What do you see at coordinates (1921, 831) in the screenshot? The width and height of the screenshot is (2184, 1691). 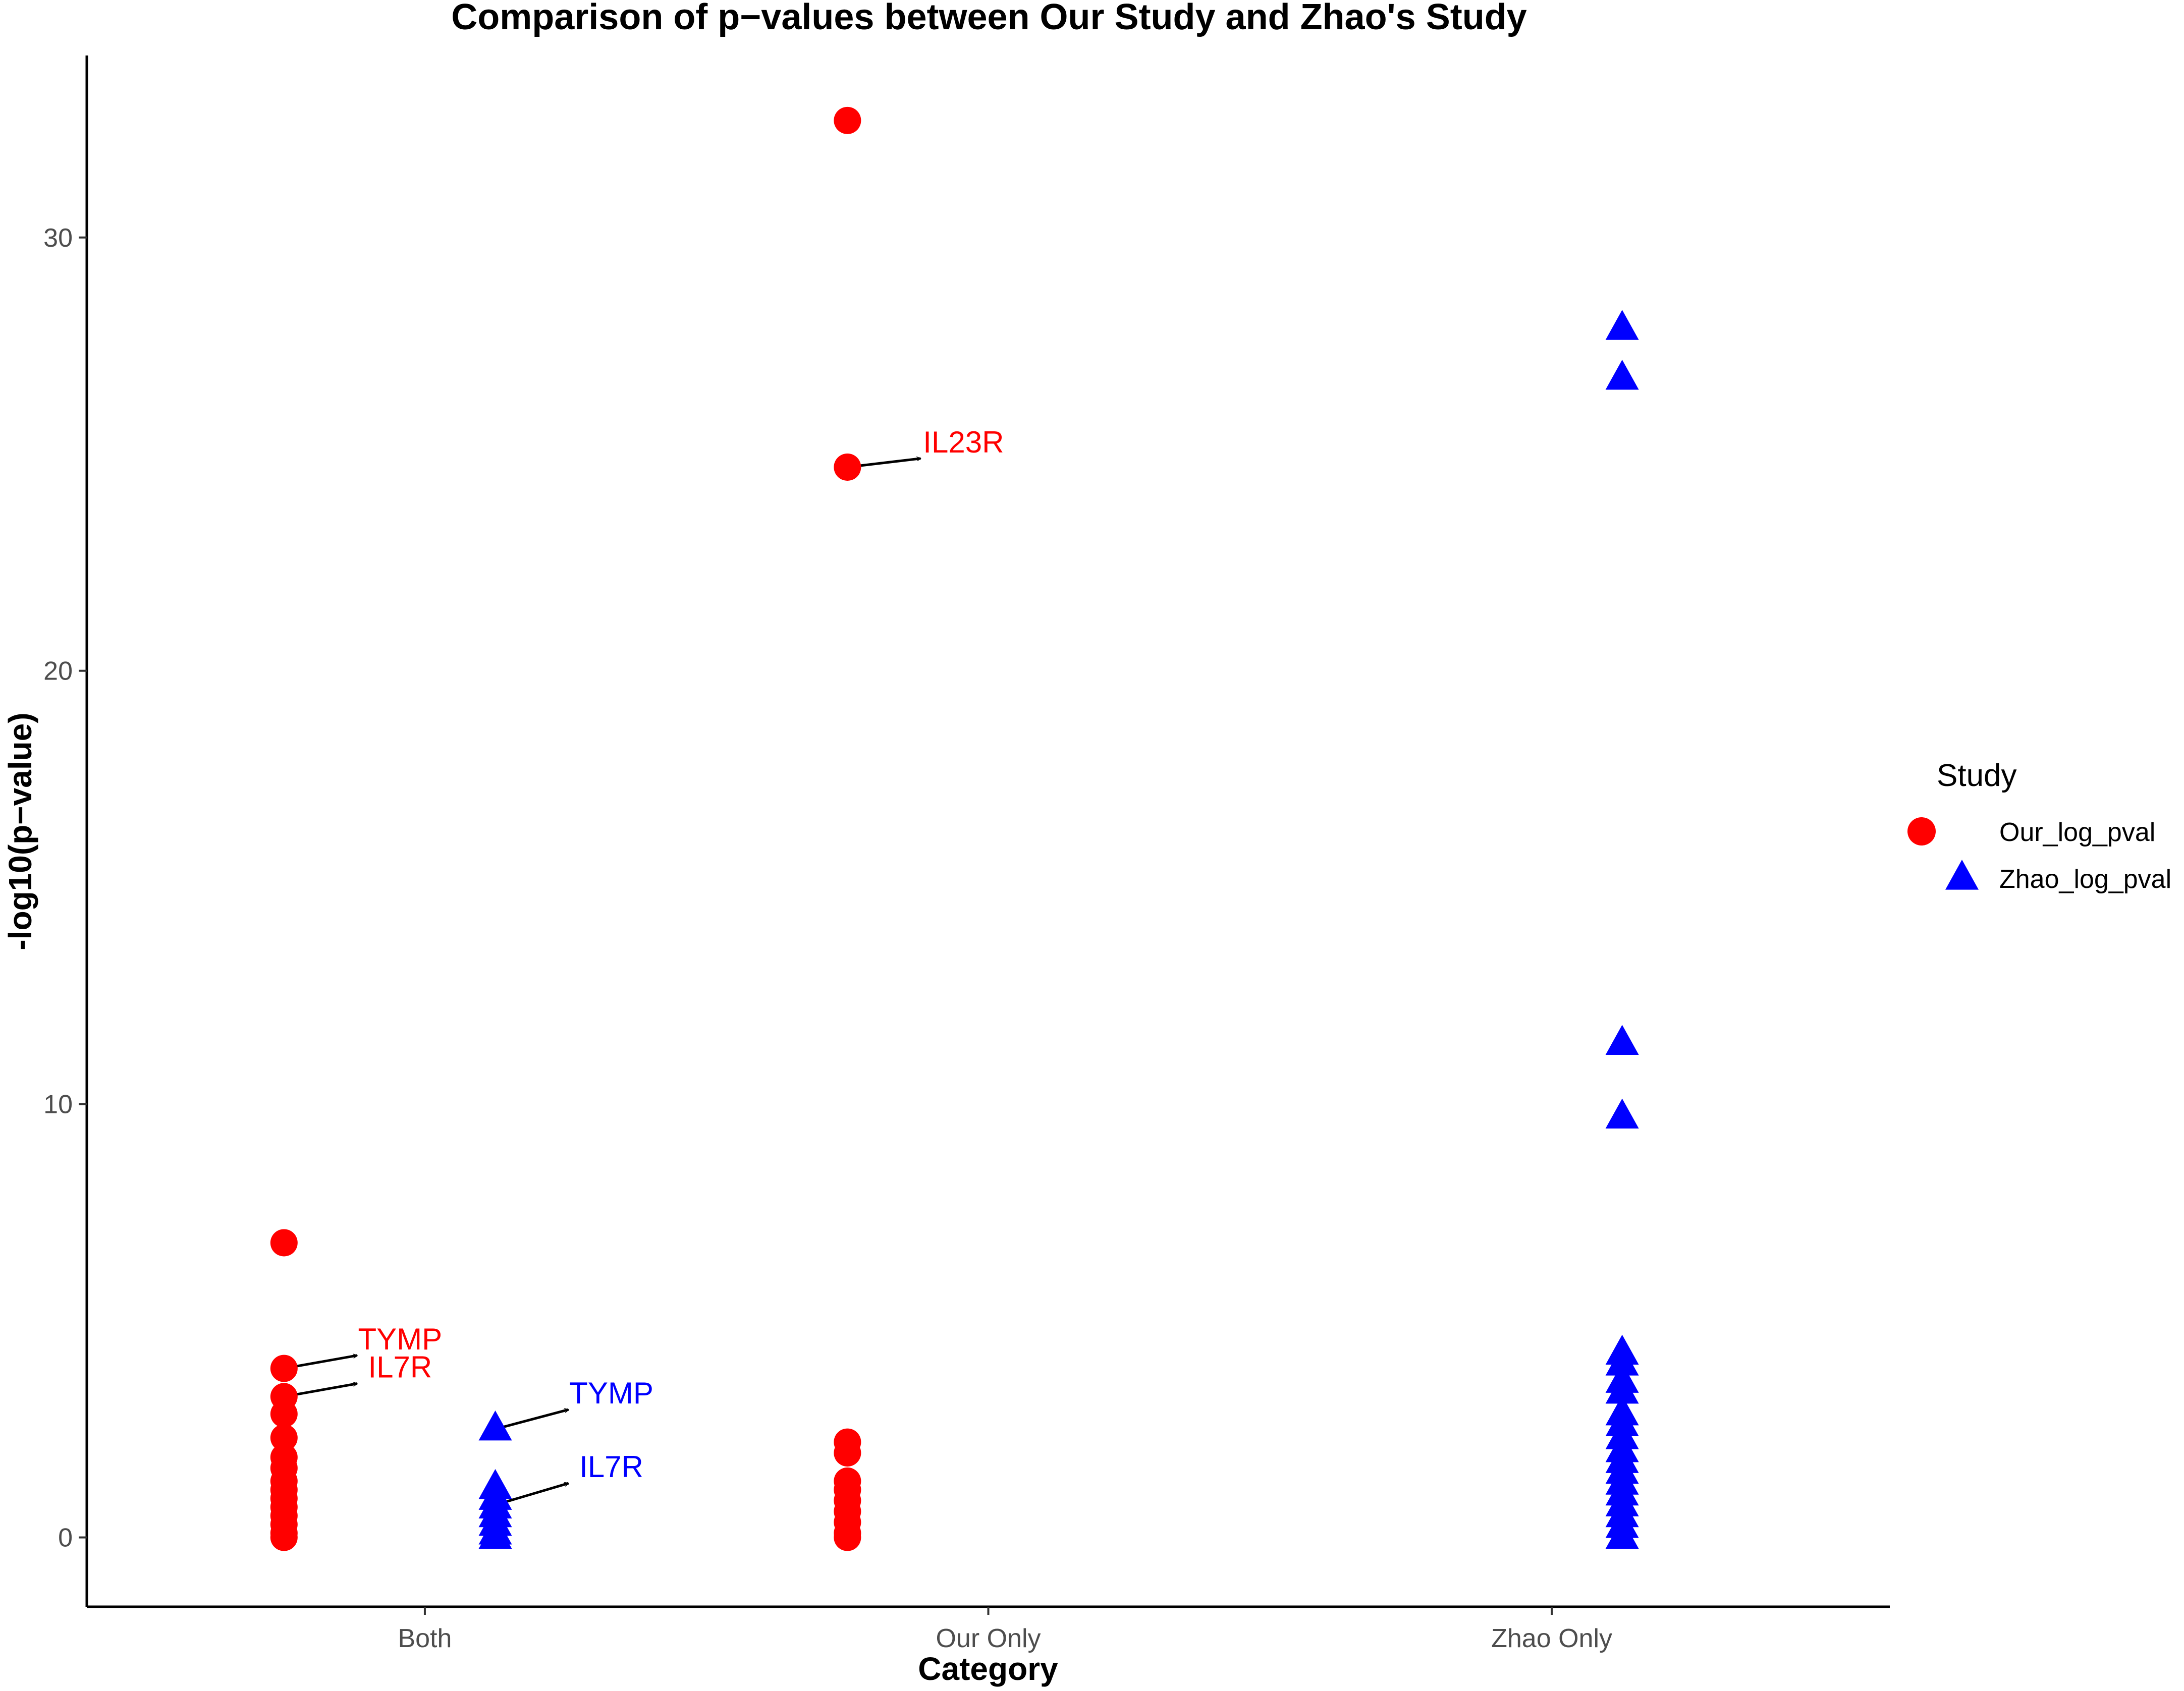 I see `legend-key-our-log-pval` at bounding box center [1921, 831].